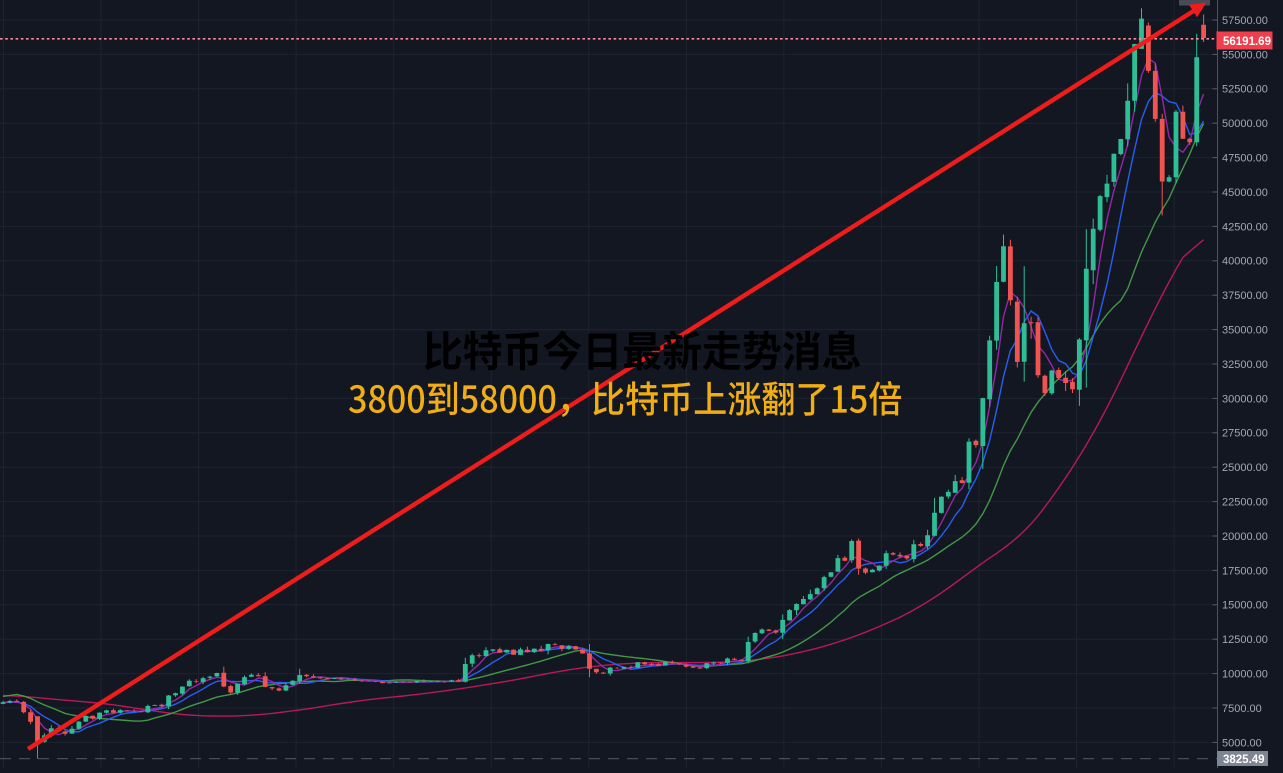  Describe the element at coordinates (1245, 468) in the screenshot. I see `svg-text: 25000.00` at that location.